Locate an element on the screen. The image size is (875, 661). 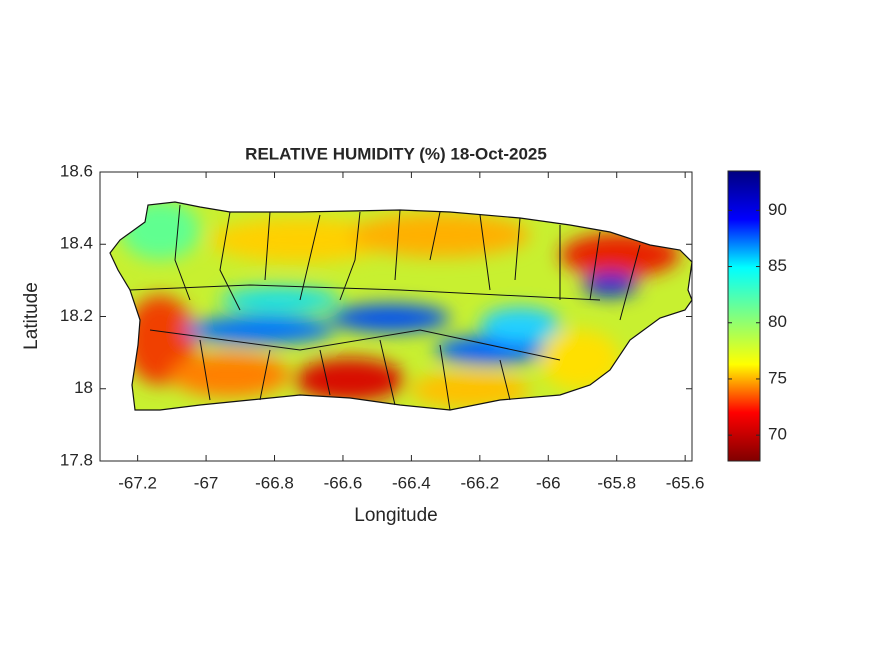
colorbar-tick-label: 70 is located at coordinates (777, 434).